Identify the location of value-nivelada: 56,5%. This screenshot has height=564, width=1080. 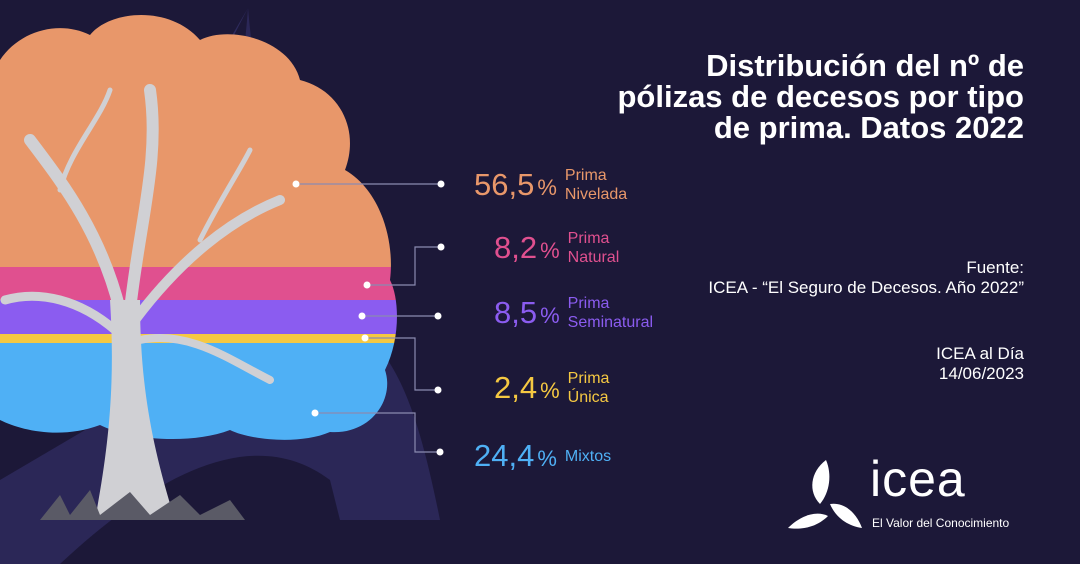
(515, 184).